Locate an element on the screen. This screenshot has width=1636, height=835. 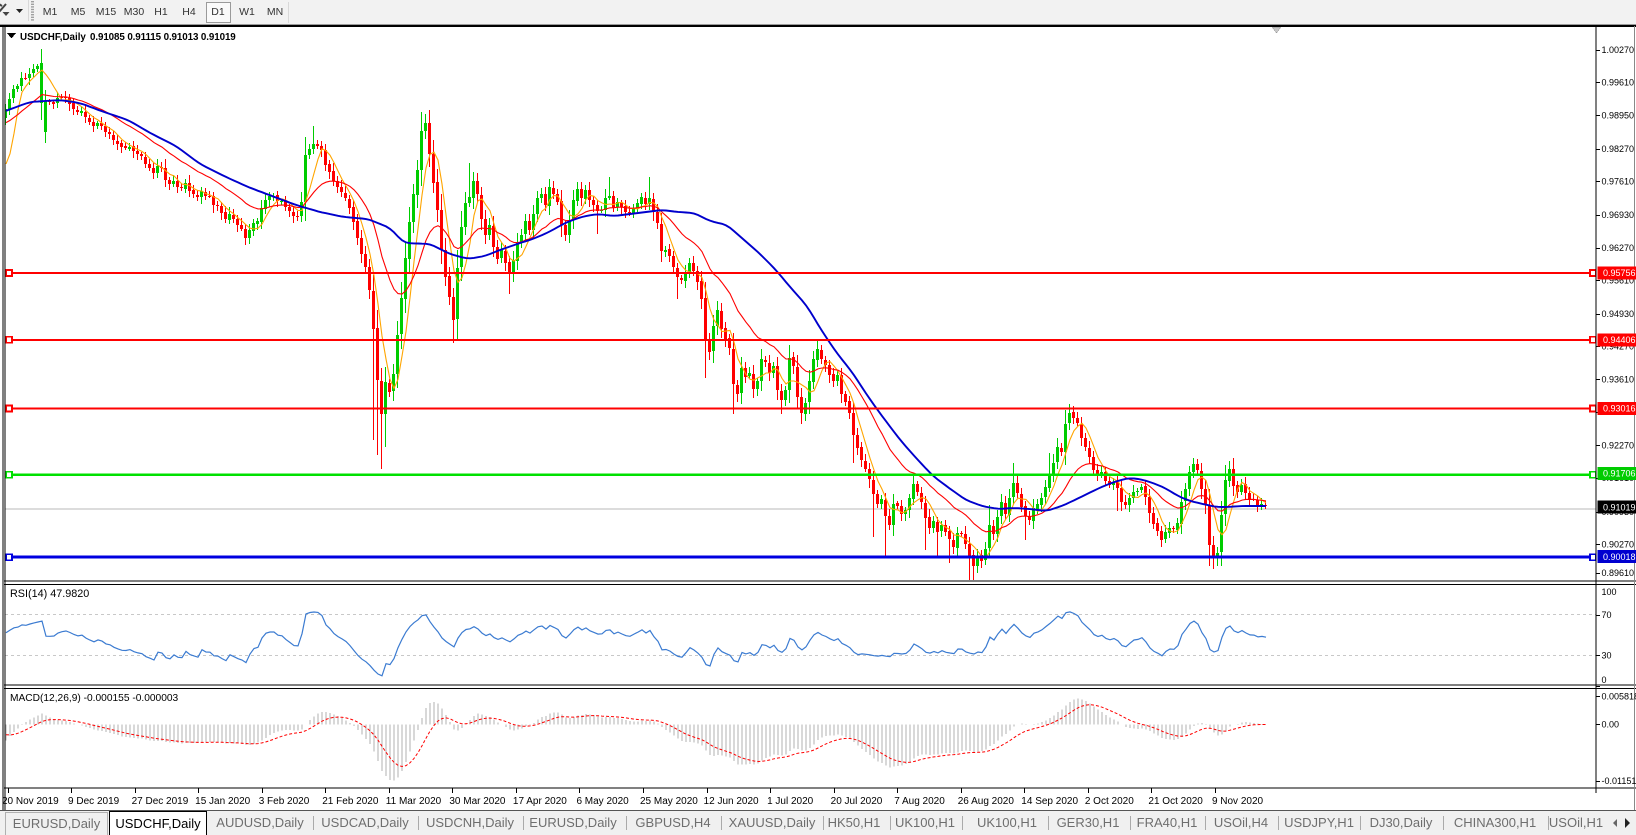
svg-text: USDCHF,Daily is located at coordinates (53, 37).